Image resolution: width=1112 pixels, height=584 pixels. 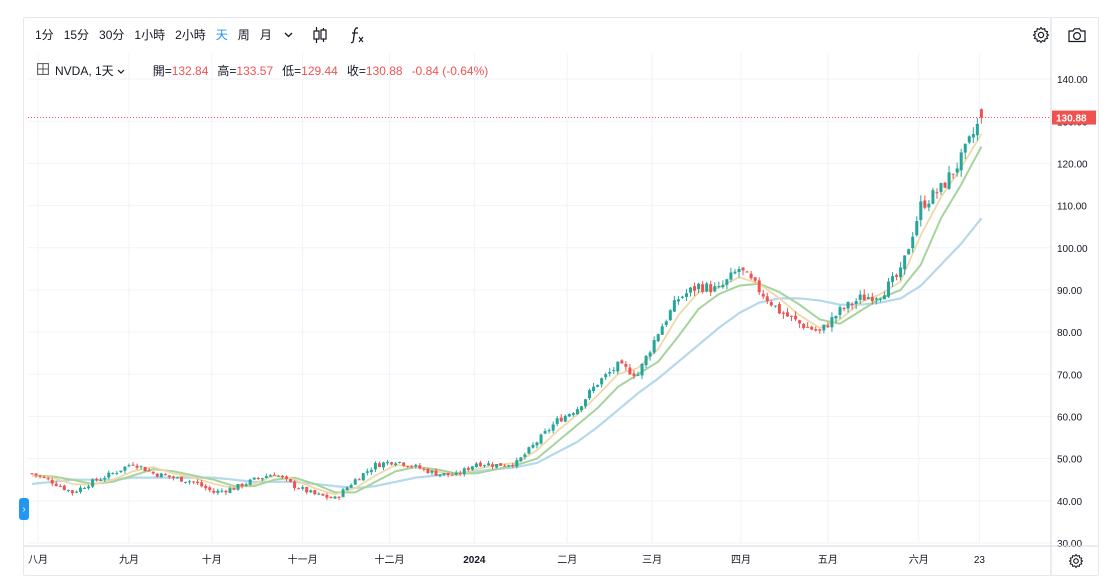 What do you see at coordinates (265, 35) in the screenshot?
I see `interval-1mo: 月` at bounding box center [265, 35].